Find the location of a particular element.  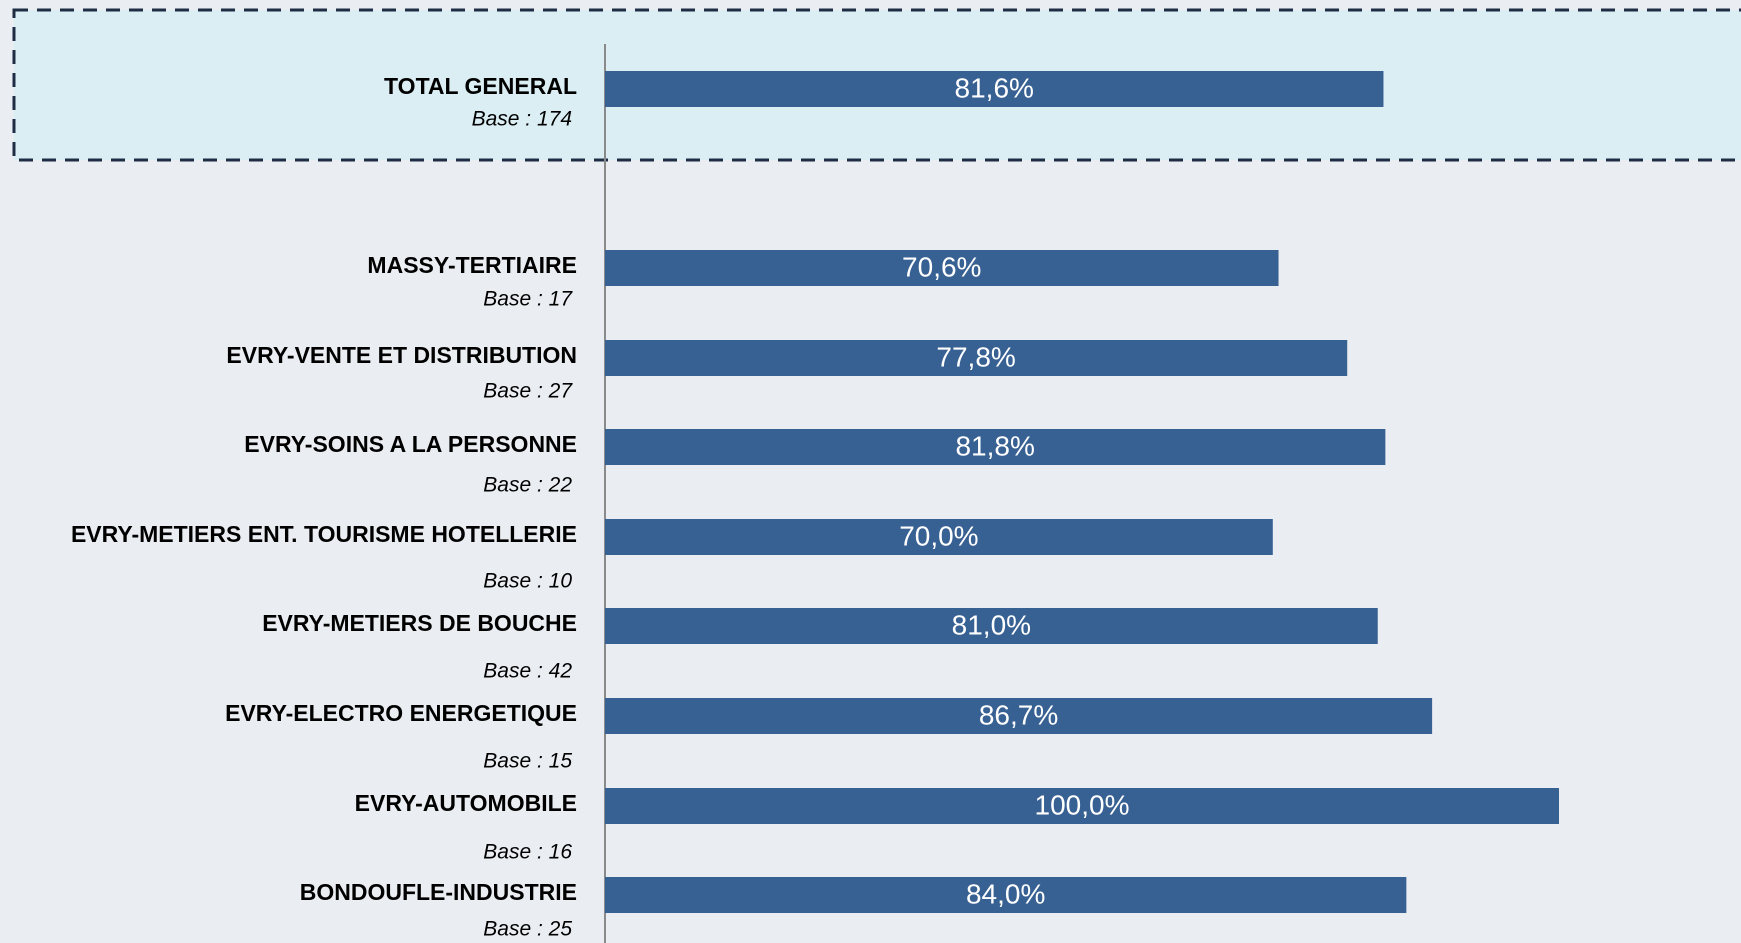

value-label: 86,7% is located at coordinates (1018, 714).